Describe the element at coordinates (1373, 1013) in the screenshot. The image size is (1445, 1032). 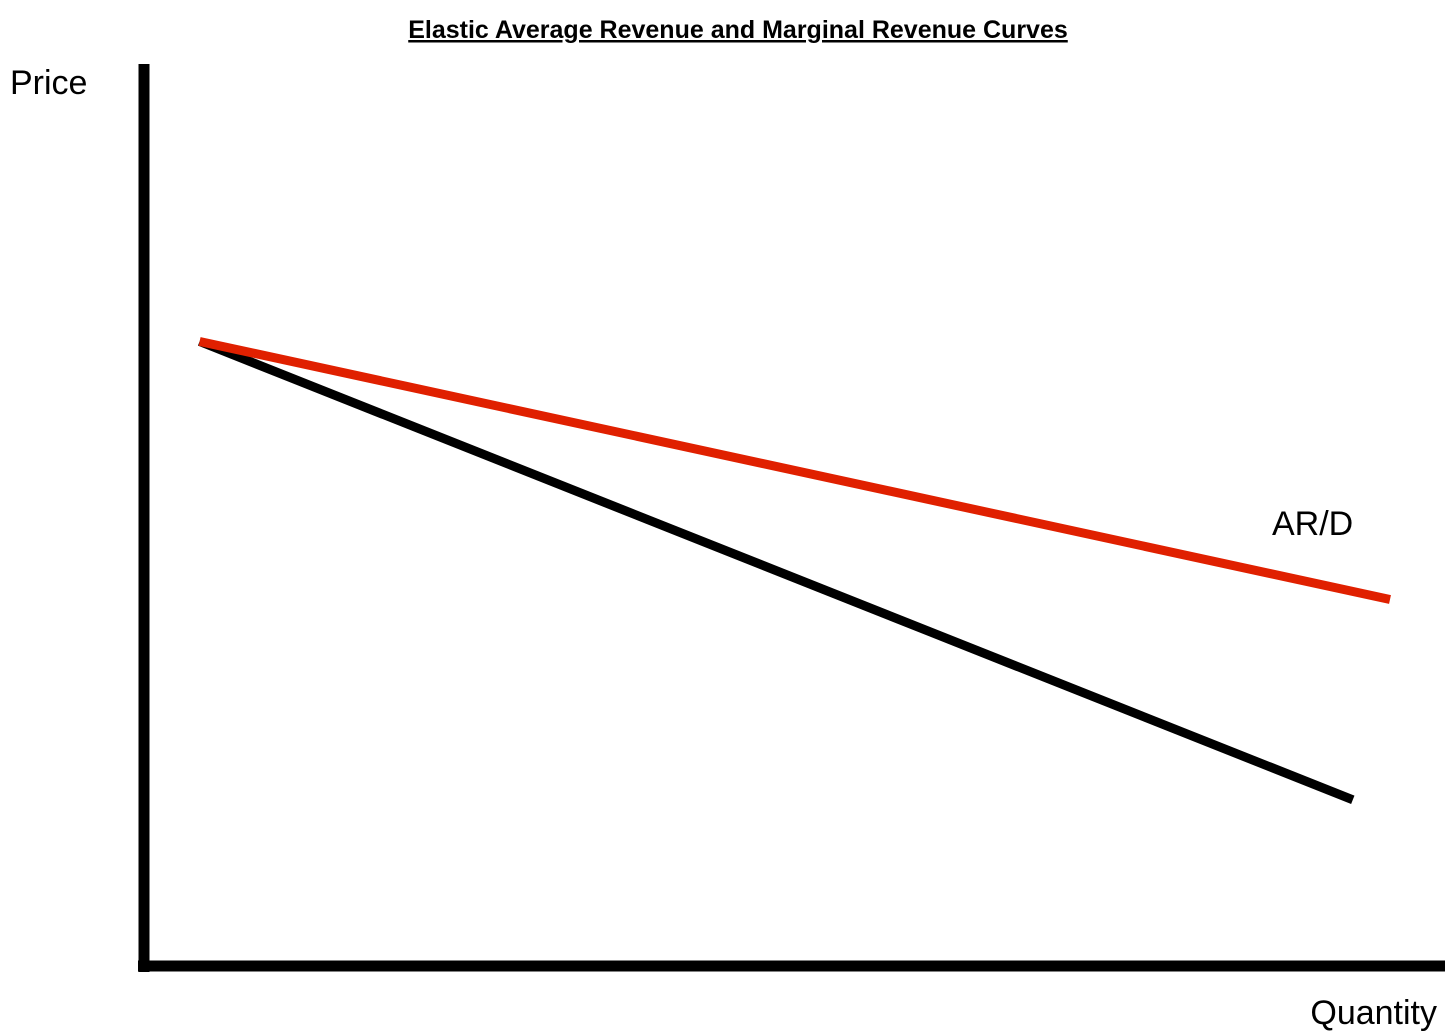
I see `x-axis-label: Quantity` at that location.